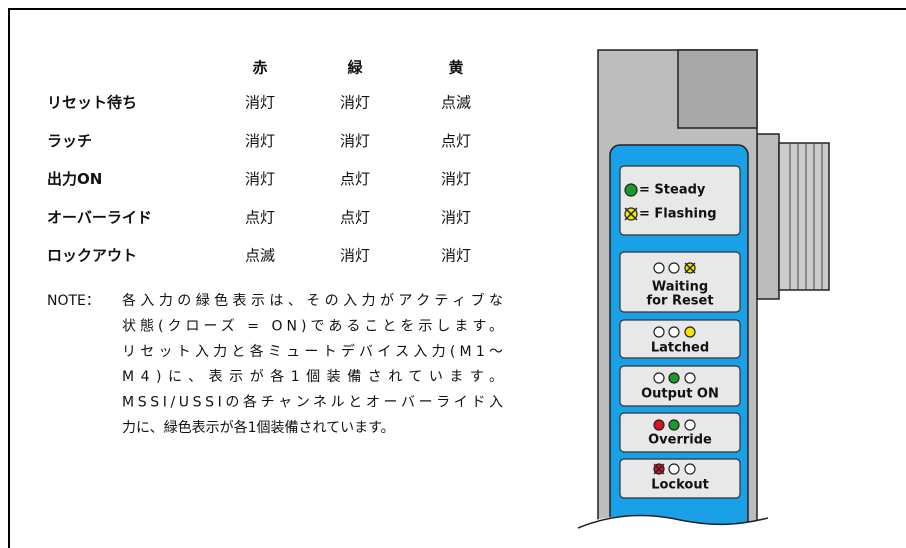 The height and width of the screenshot is (548, 906). Describe the element at coordinates (74, 179) in the screenshot. I see `row-label: 出力ON` at that location.